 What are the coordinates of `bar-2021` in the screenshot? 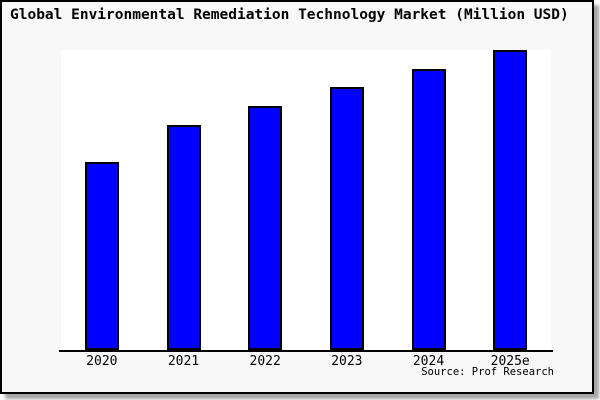 It's located at (183, 237).